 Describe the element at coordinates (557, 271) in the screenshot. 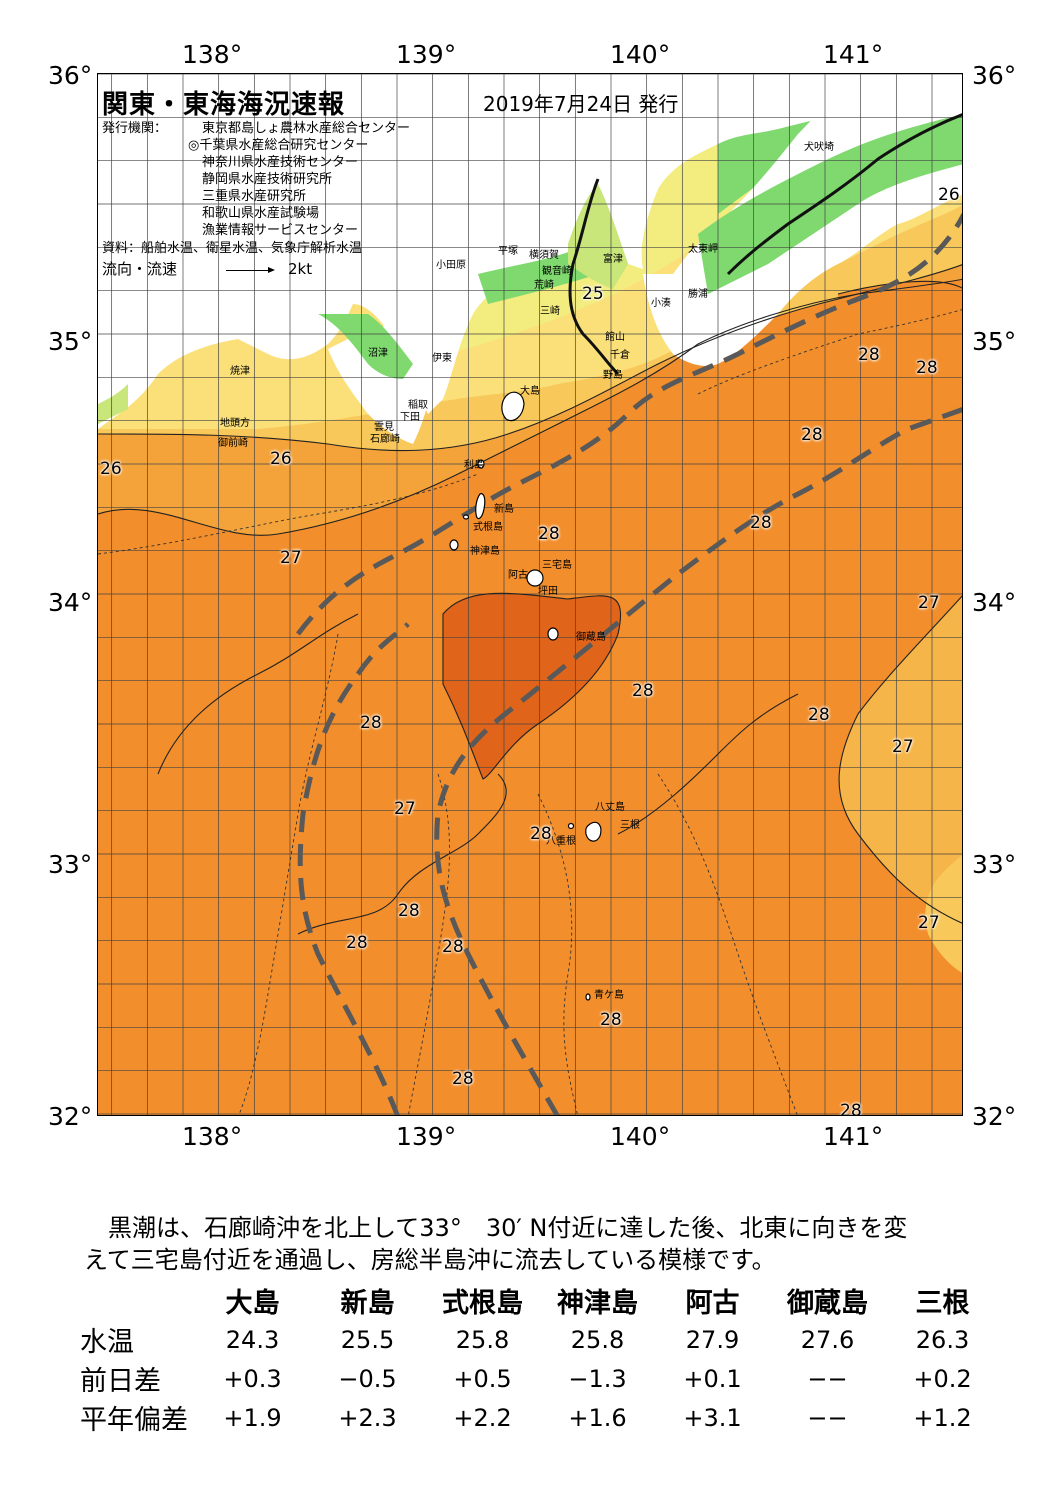

I see `place-label: 観音崎` at that location.